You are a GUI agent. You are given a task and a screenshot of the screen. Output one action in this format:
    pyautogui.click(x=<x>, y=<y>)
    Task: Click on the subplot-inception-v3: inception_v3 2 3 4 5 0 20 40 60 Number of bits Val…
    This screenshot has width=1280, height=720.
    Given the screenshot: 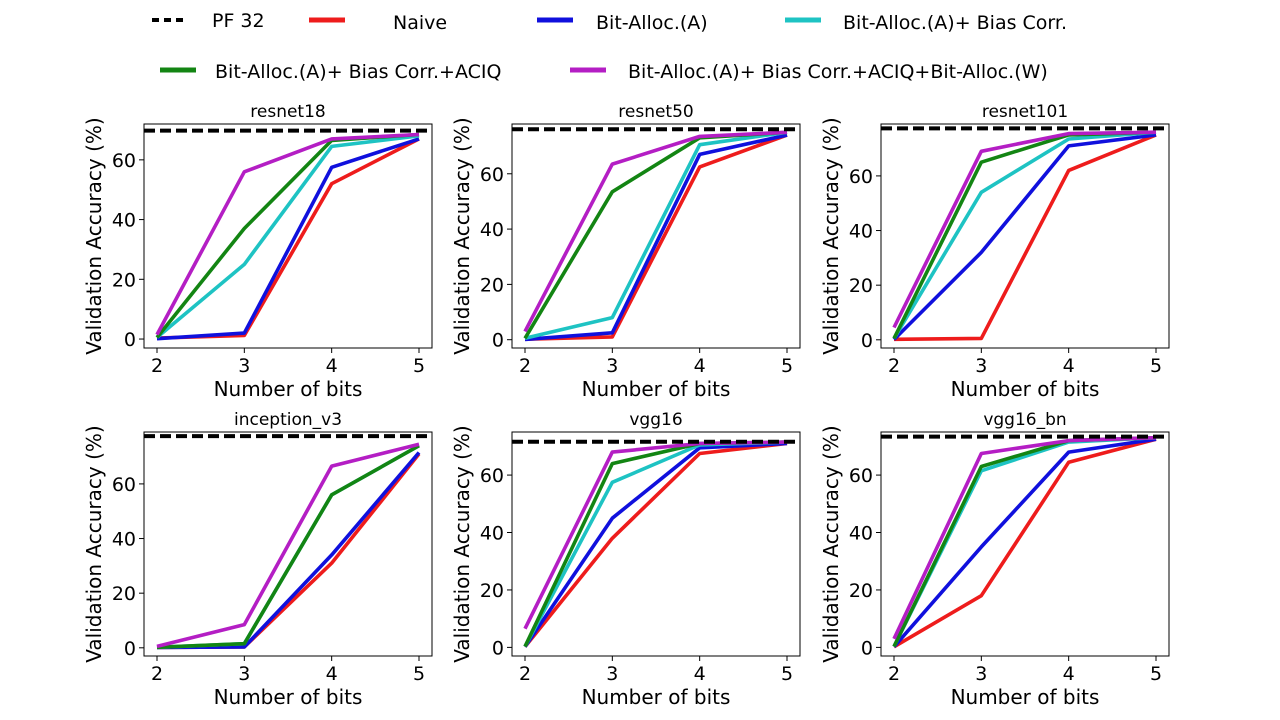 What is the action you would take?
    pyautogui.click(x=257, y=559)
    